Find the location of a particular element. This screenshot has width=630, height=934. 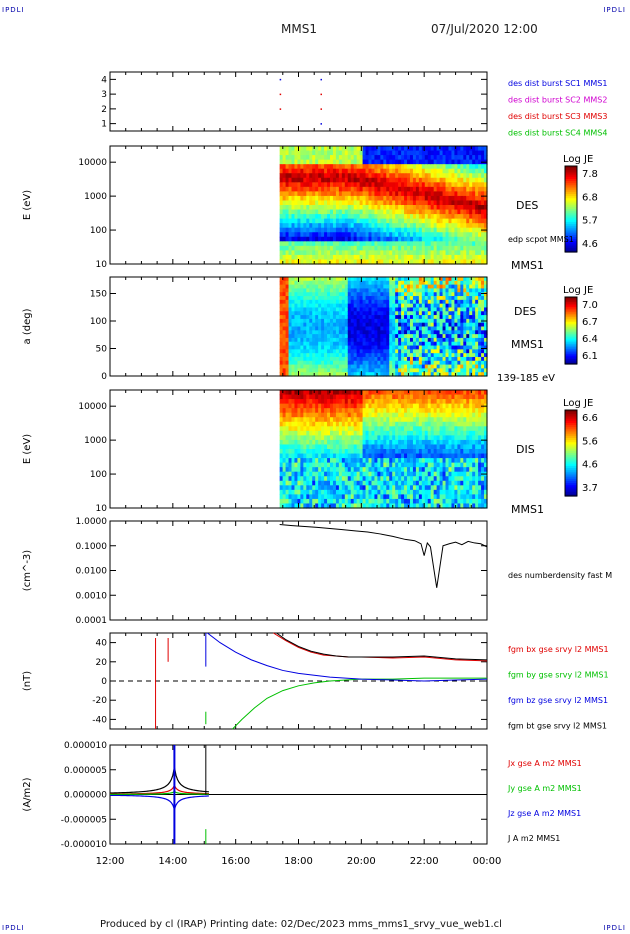

des-energy-right-label: edp scpot MMS1 is located at coordinates (541, 239).